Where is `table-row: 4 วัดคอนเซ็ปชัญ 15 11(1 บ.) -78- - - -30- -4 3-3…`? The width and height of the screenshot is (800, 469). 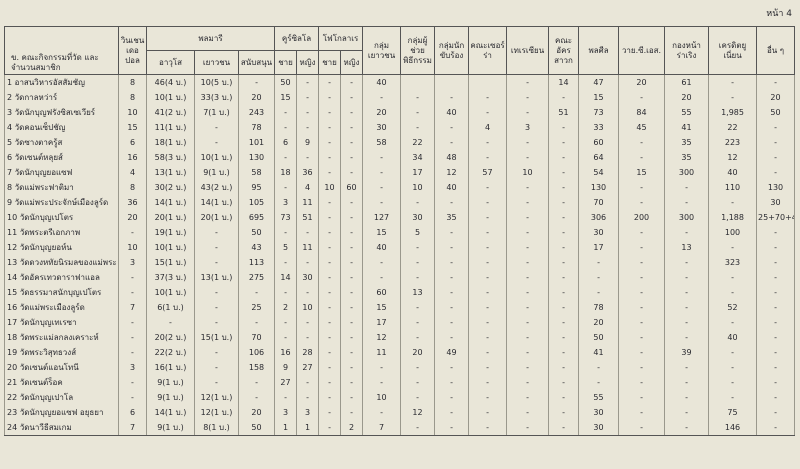
table-row: 4 วัดคอนเซ็ปชัญ 15 11(1 บ.) -78- - - -30- -4 3-3… is located at coordinates (400, 127).